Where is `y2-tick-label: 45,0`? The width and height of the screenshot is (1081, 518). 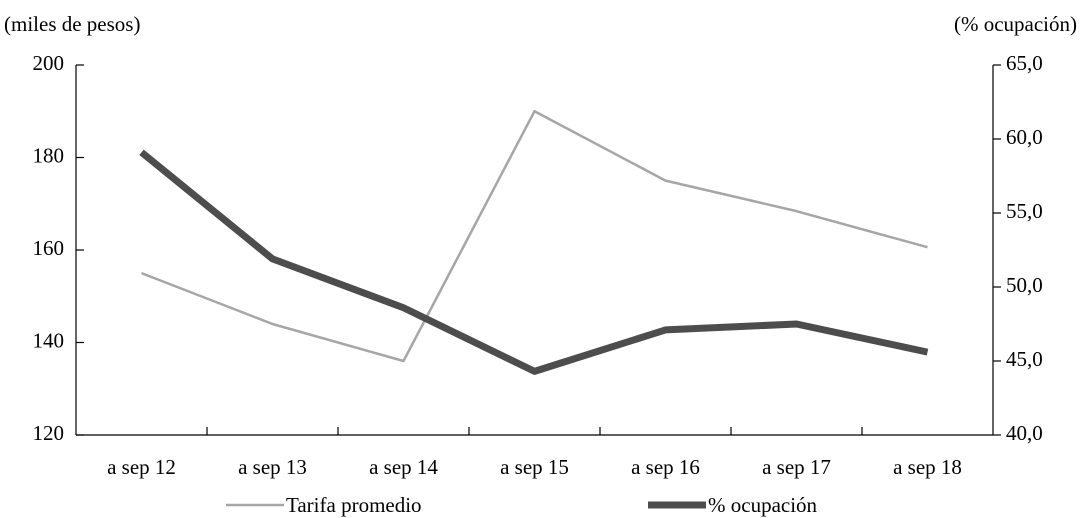 y2-tick-label: 45,0 is located at coordinates (1024, 359).